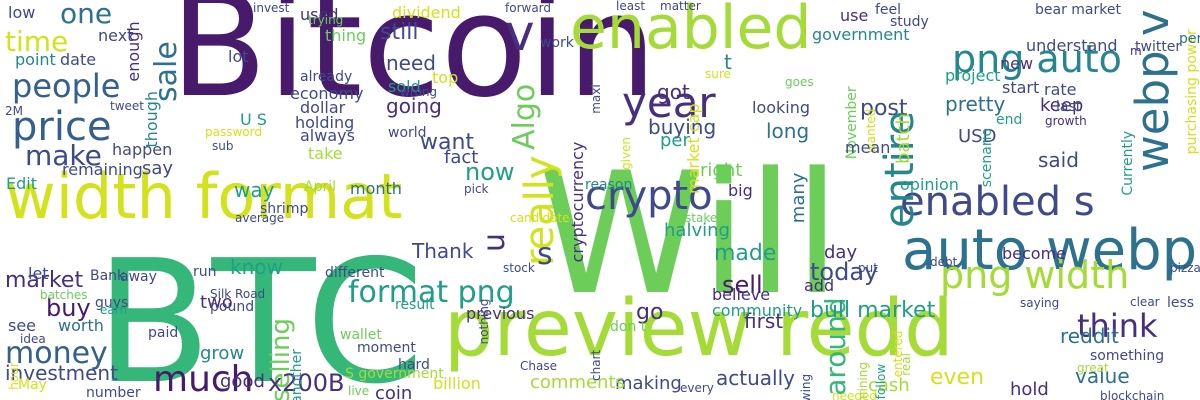  I want to click on word-forward: forward, so click(528, 8).